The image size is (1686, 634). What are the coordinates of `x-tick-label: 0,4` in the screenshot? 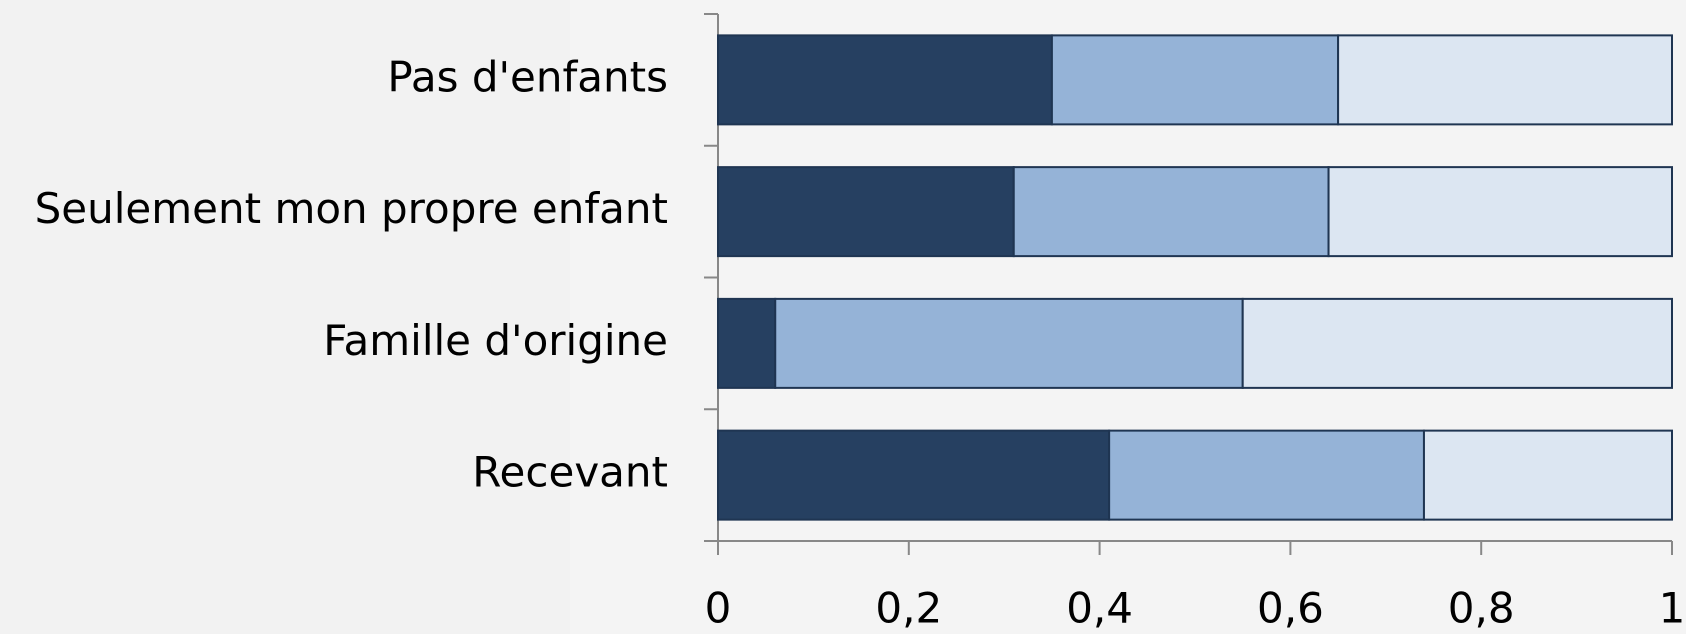 It's located at (1099, 608).